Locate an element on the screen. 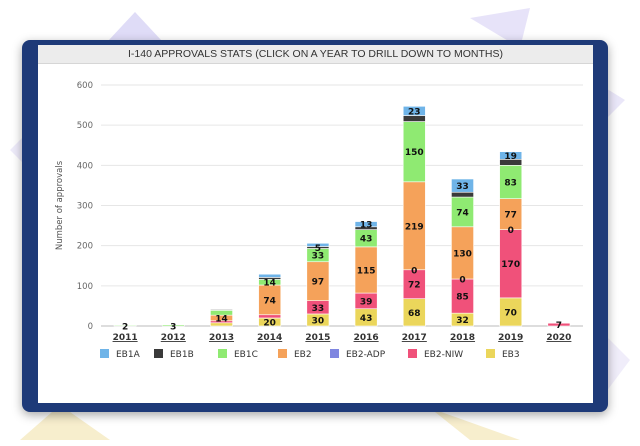 This screenshot has width=640, height=446. data-label: 72 is located at coordinates (414, 286).